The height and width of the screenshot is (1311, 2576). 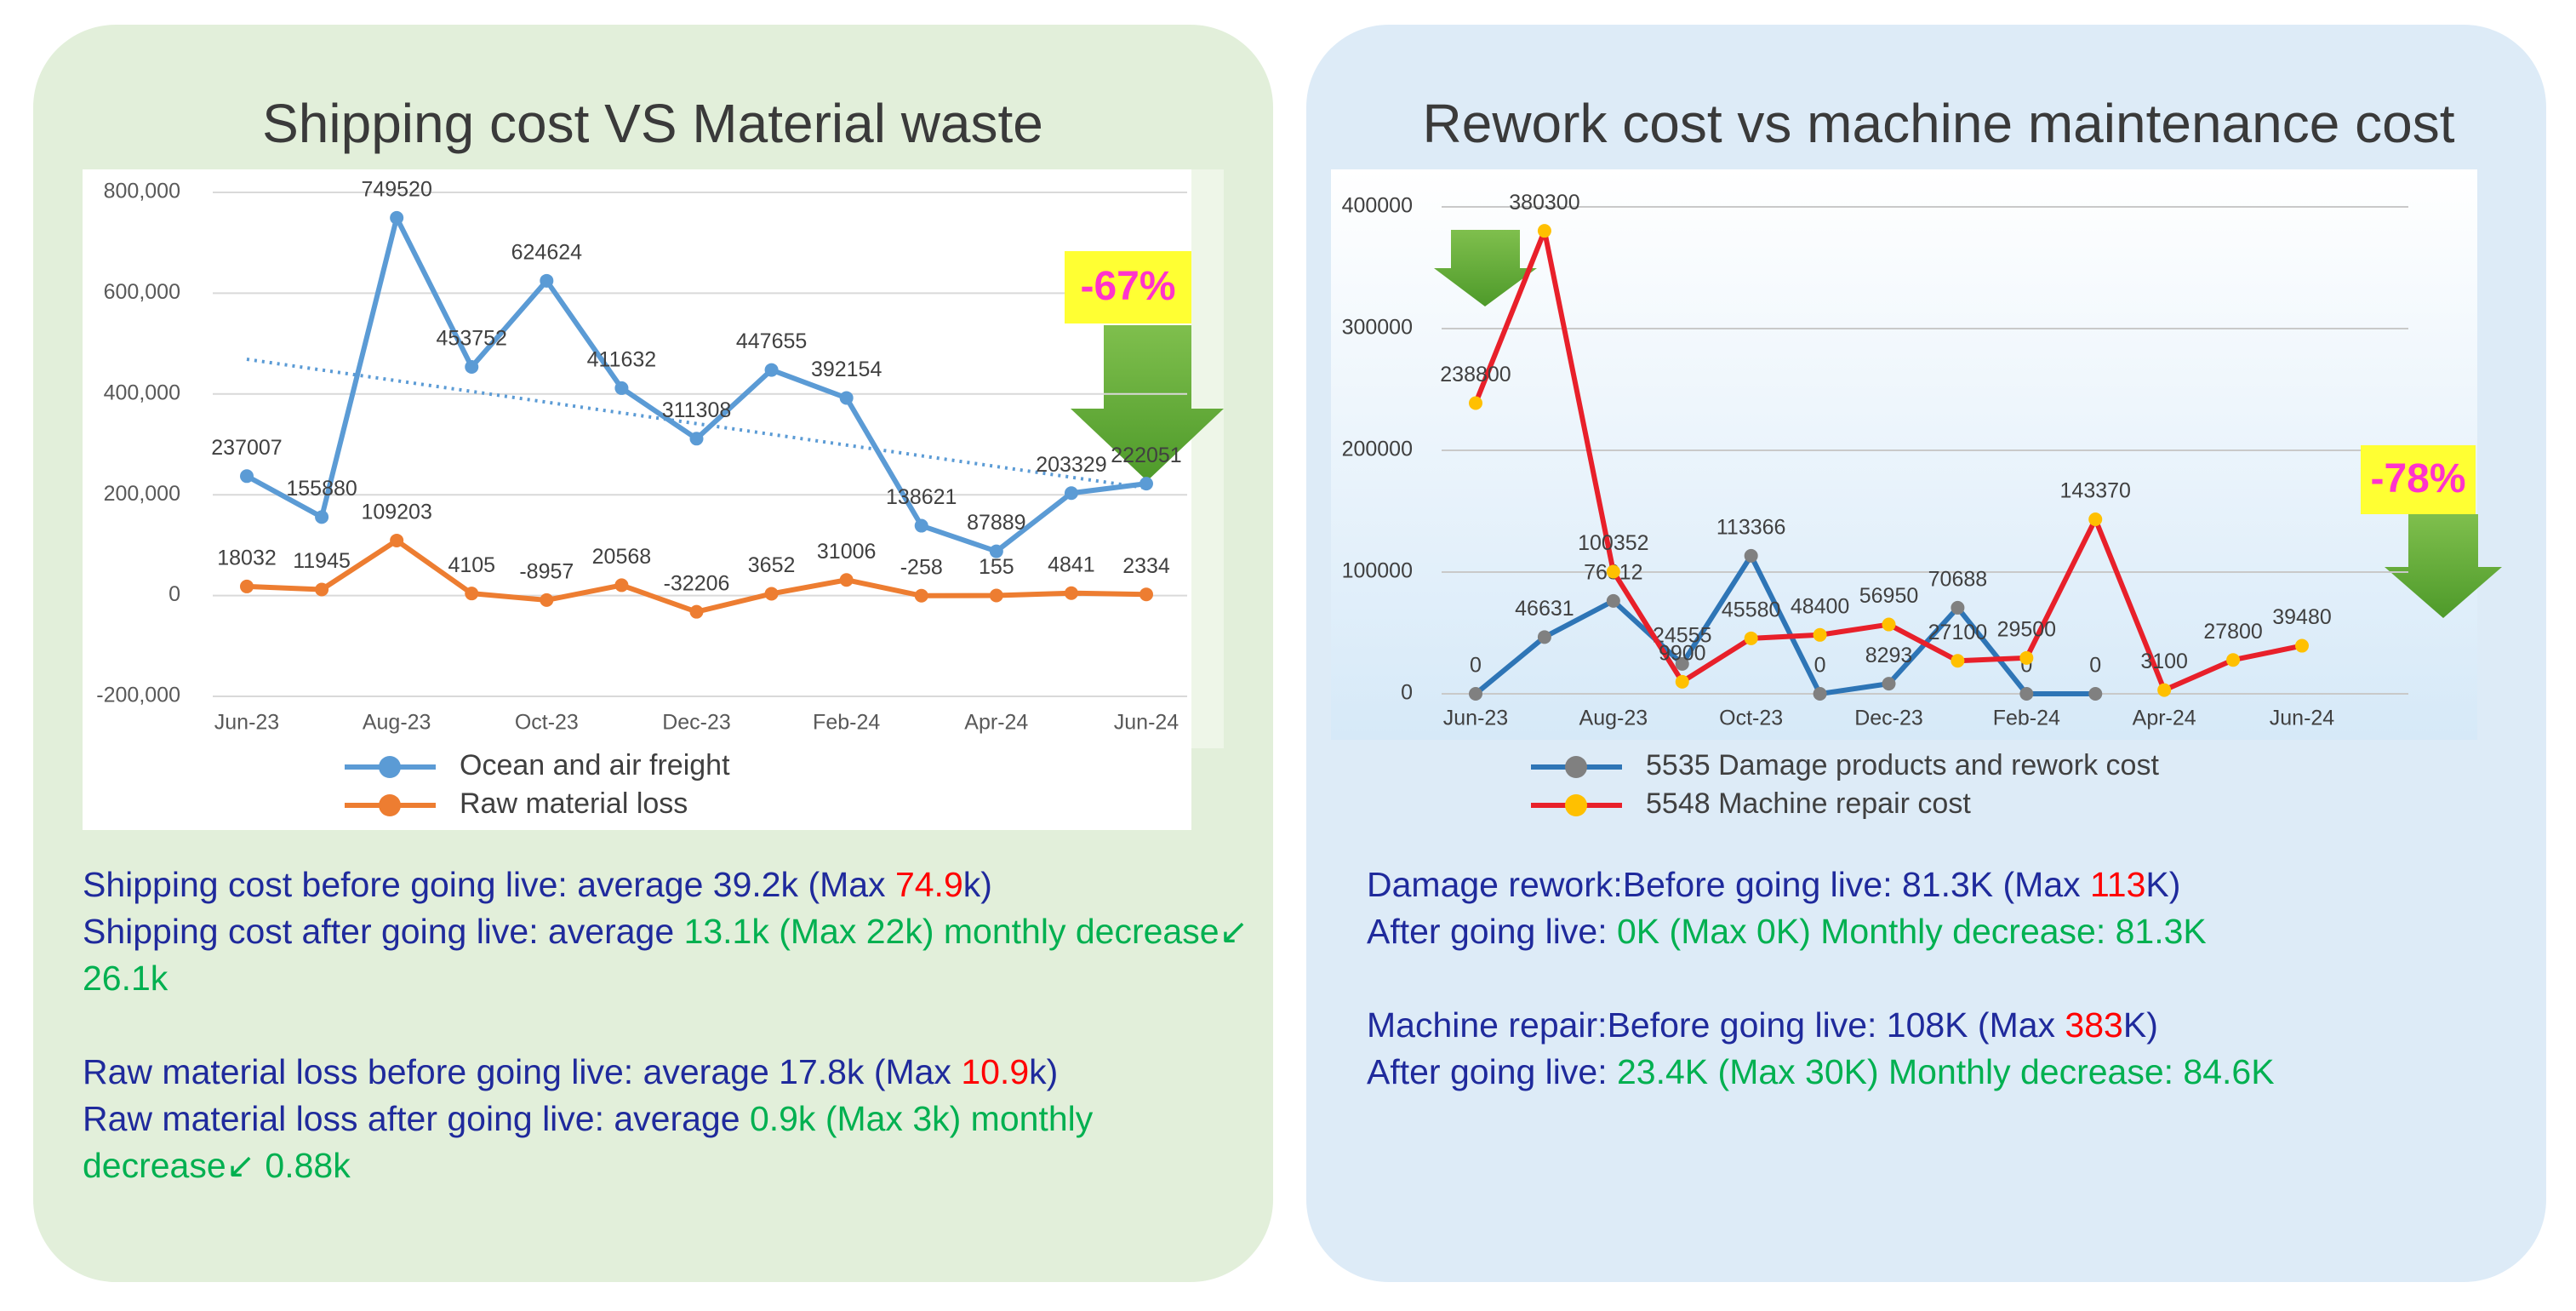 I want to click on annotation: -78%, so click(x=2417, y=478).